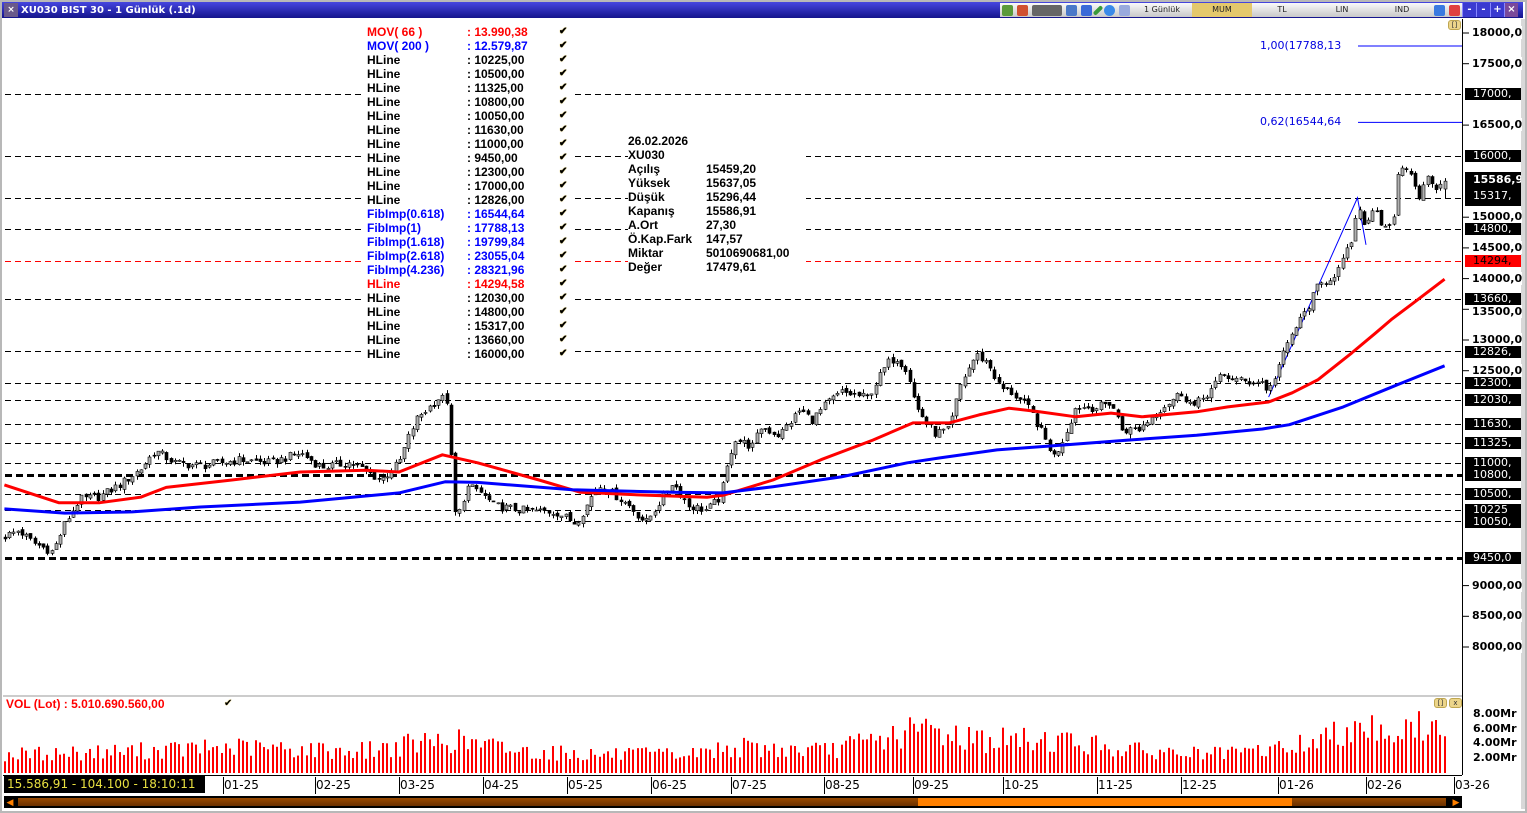 The width and height of the screenshot is (1527, 813). What do you see at coordinates (1439, 10) in the screenshot?
I see `arrow-icon` at bounding box center [1439, 10].